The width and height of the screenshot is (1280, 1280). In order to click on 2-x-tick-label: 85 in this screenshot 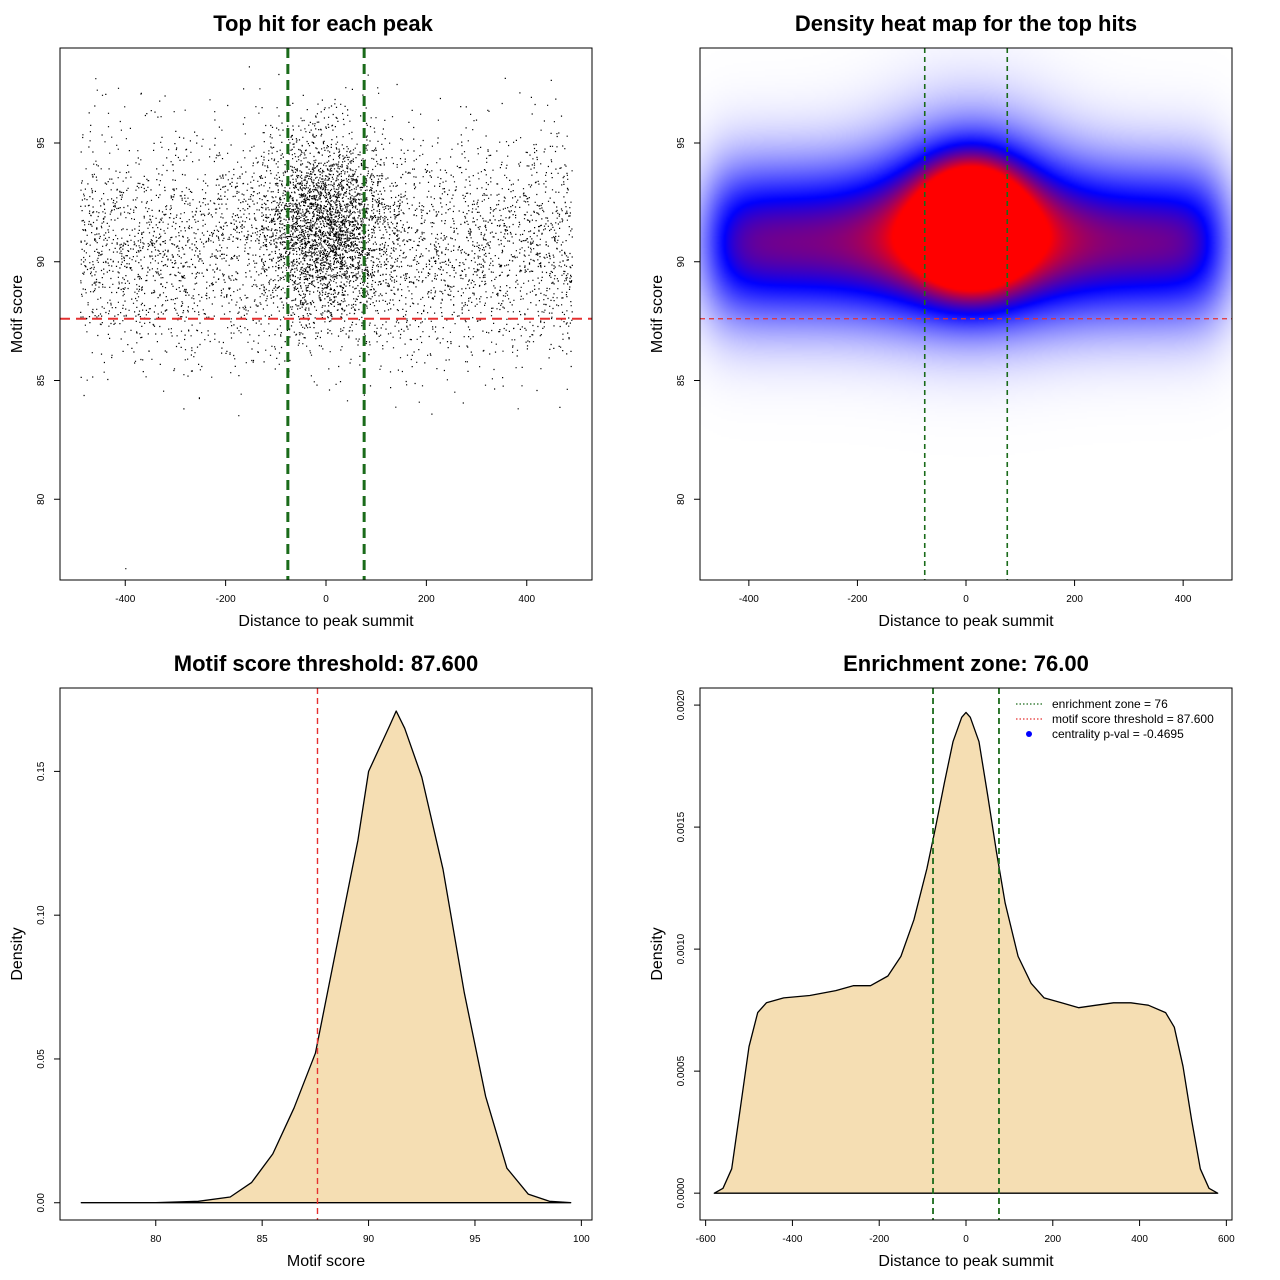, I will do `click(263, 1239)`.